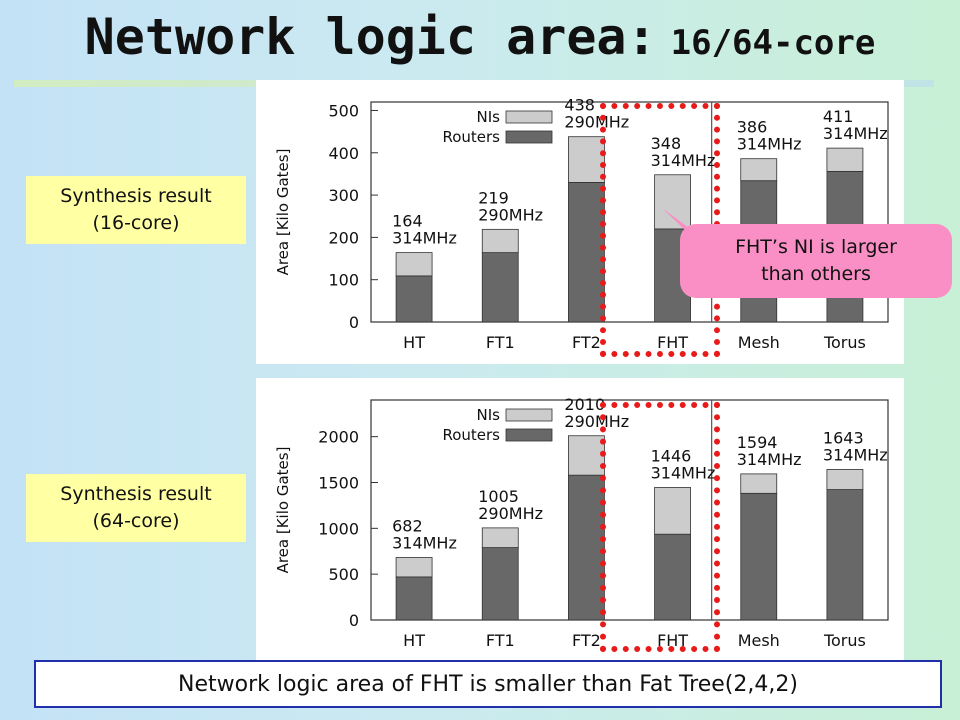 The height and width of the screenshot is (720, 960). Describe the element at coordinates (816, 274) in the screenshot. I see `callout-line2: than others` at that location.